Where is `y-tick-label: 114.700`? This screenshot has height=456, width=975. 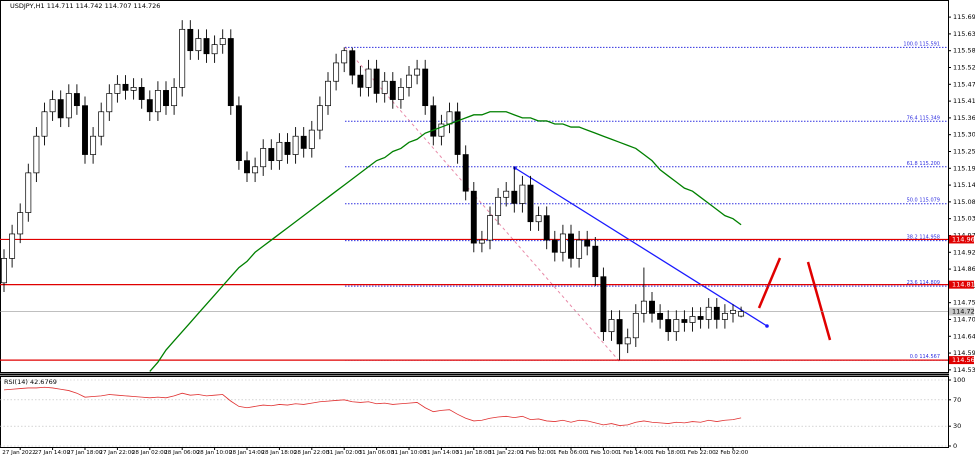
y-tick-label: 114.700 is located at coordinates (964, 319).